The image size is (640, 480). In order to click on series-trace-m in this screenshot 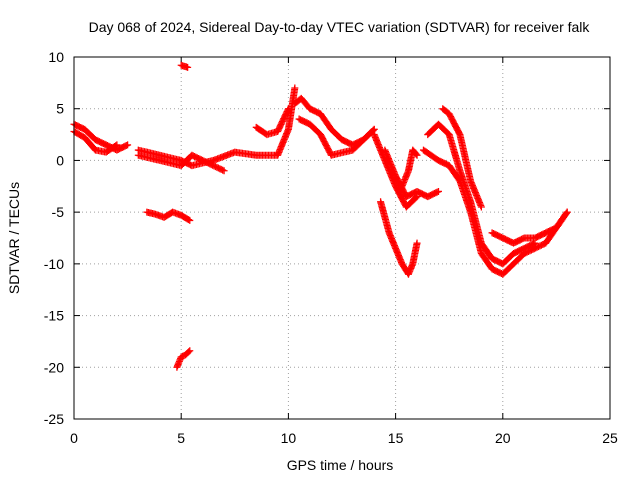, I will do `click(399, 238)`.